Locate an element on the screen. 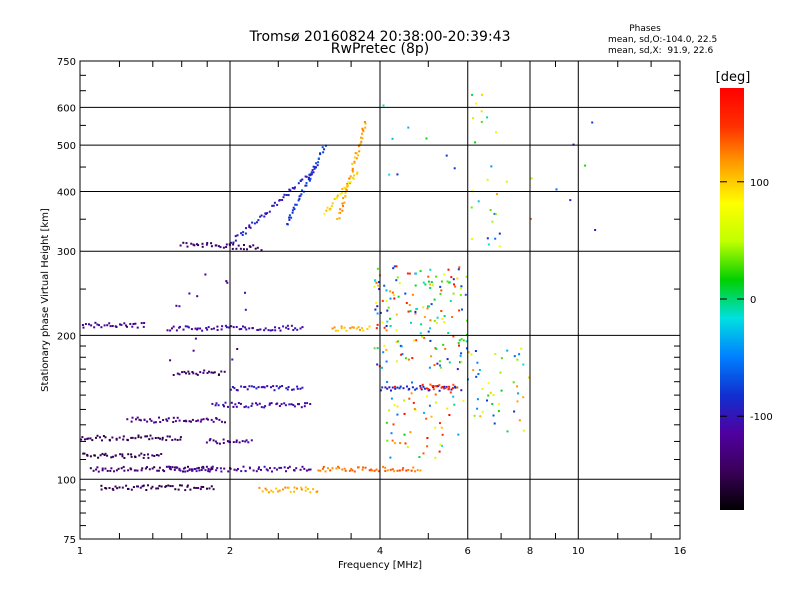  x-tick-label: 16 is located at coordinates (680, 551).